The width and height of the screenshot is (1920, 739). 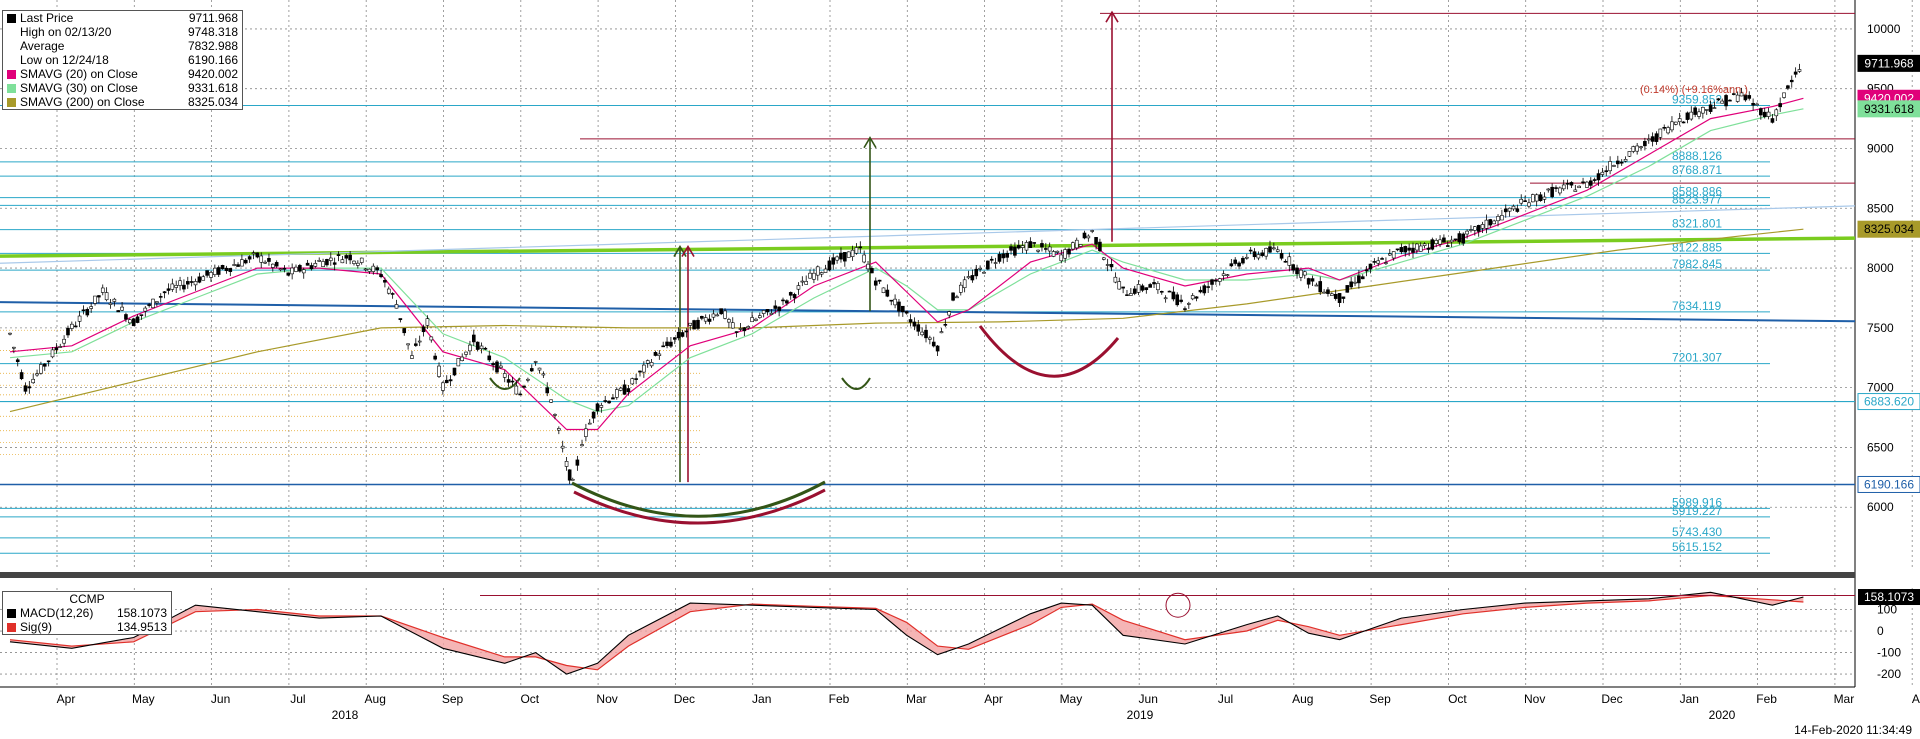 What do you see at coordinates (42, 46) in the screenshot?
I see `legend-label: Average` at bounding box center [42, 46].